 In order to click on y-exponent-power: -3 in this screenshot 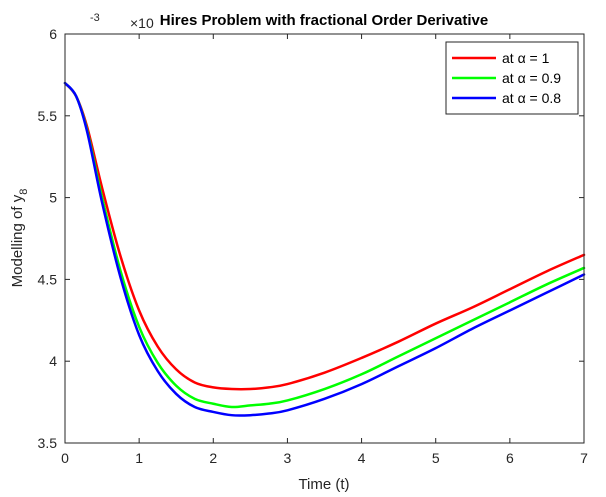, I will do `click(95, 18)`.